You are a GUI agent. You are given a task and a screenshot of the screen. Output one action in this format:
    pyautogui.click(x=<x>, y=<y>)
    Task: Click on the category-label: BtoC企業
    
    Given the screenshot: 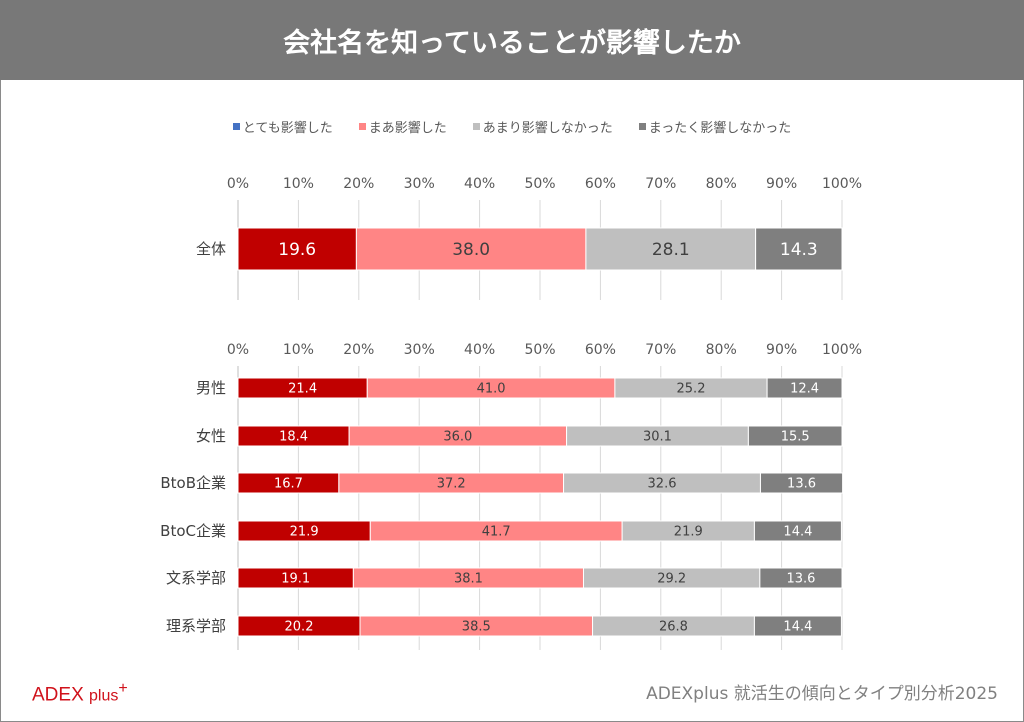 What is the action you would take?
    pyautogui.click(x=193, y=531)
    